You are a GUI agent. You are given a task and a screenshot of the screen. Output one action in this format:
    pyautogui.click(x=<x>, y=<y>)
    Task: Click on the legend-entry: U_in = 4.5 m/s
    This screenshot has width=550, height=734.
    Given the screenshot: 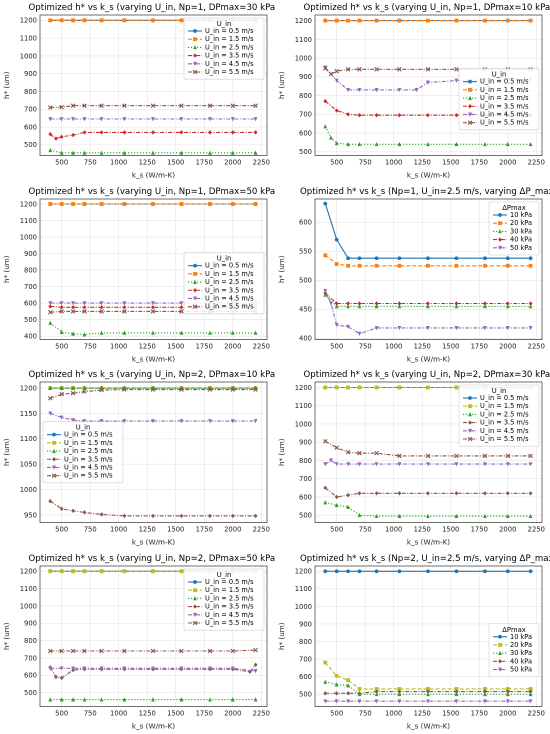 What is the action you would take?
    pyautogui.click(x=229, y=298)
    